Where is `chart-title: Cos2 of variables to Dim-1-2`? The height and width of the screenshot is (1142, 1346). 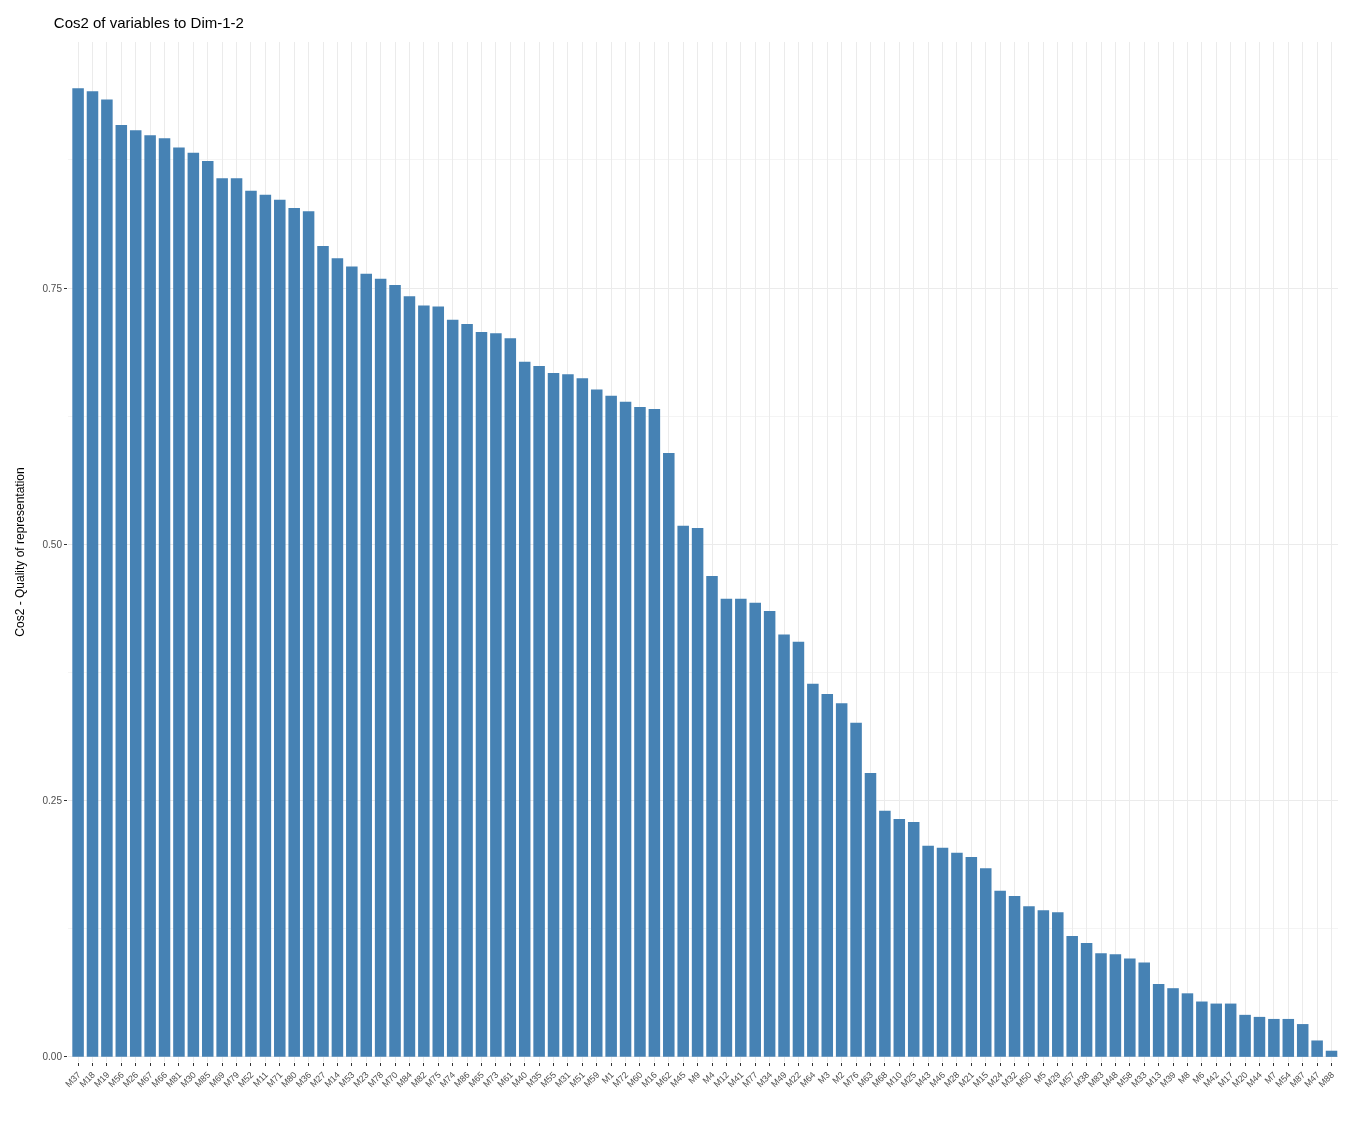
chart-title: Cos2 of variables to Dim-1-2 is located at coordinates (148, 22).